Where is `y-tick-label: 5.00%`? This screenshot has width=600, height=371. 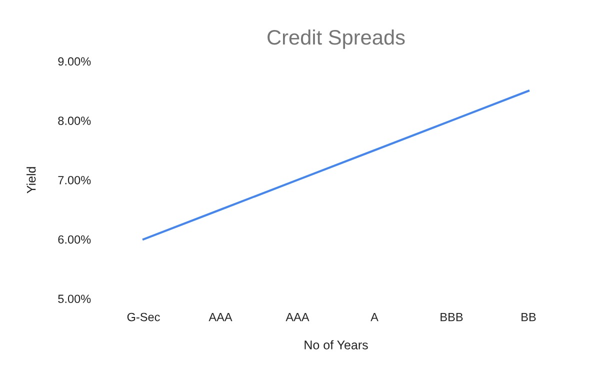 y-tick-label: 5.00% is located at coordinates (74, 299).